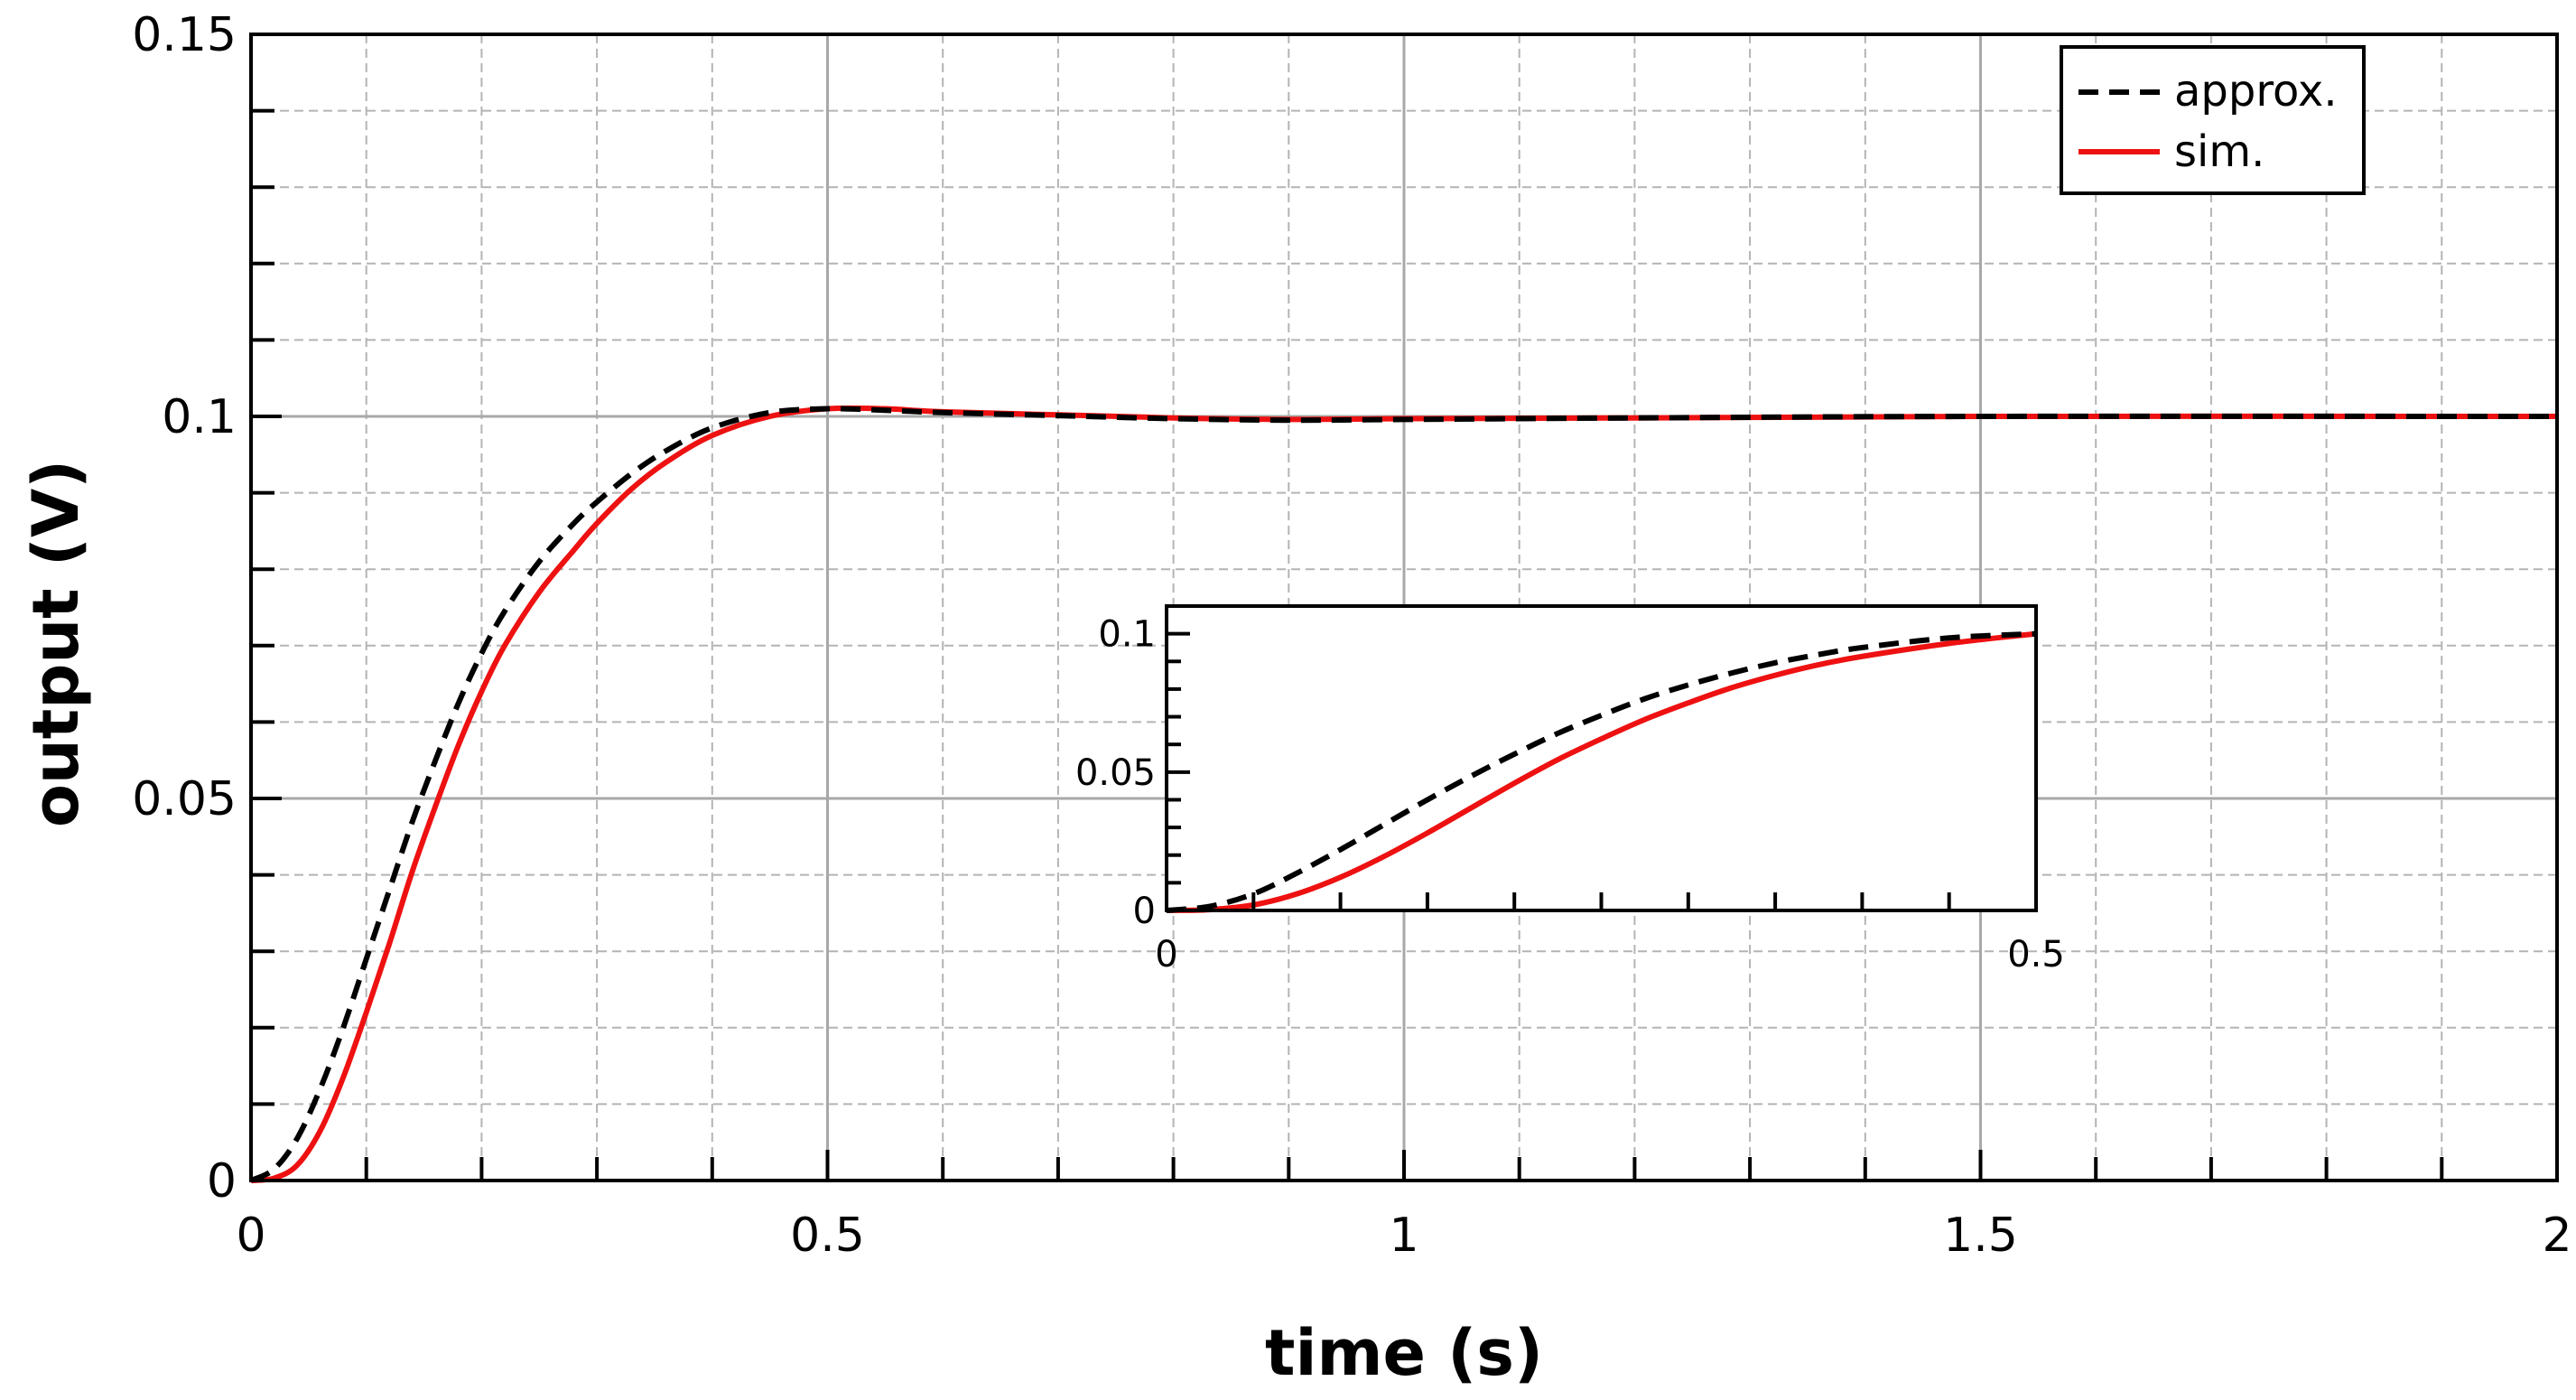 The image size is (2576, 1400). I want to click on y-tick-label: 0.15, so click(184, 35).